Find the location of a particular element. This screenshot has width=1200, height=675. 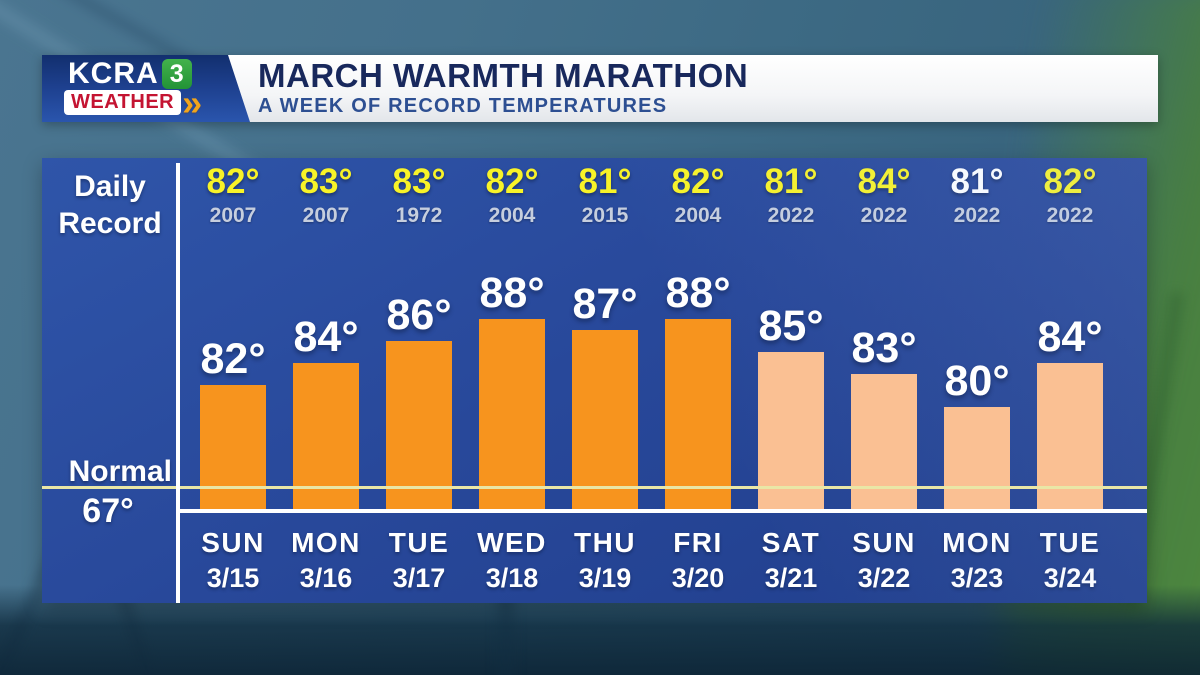

day-column: 84° 2022 83° SUN 3/22 is located at coordinates (884, 380).